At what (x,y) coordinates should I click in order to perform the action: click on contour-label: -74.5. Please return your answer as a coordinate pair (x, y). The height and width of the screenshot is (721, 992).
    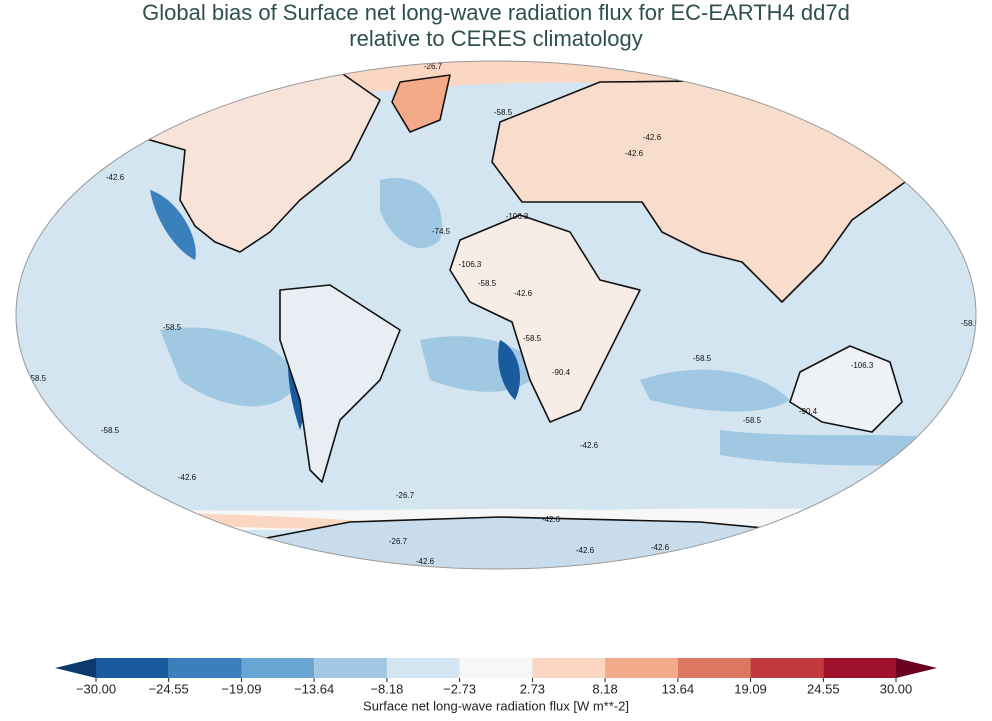
    Looking at the image, I should click on (441, 231).